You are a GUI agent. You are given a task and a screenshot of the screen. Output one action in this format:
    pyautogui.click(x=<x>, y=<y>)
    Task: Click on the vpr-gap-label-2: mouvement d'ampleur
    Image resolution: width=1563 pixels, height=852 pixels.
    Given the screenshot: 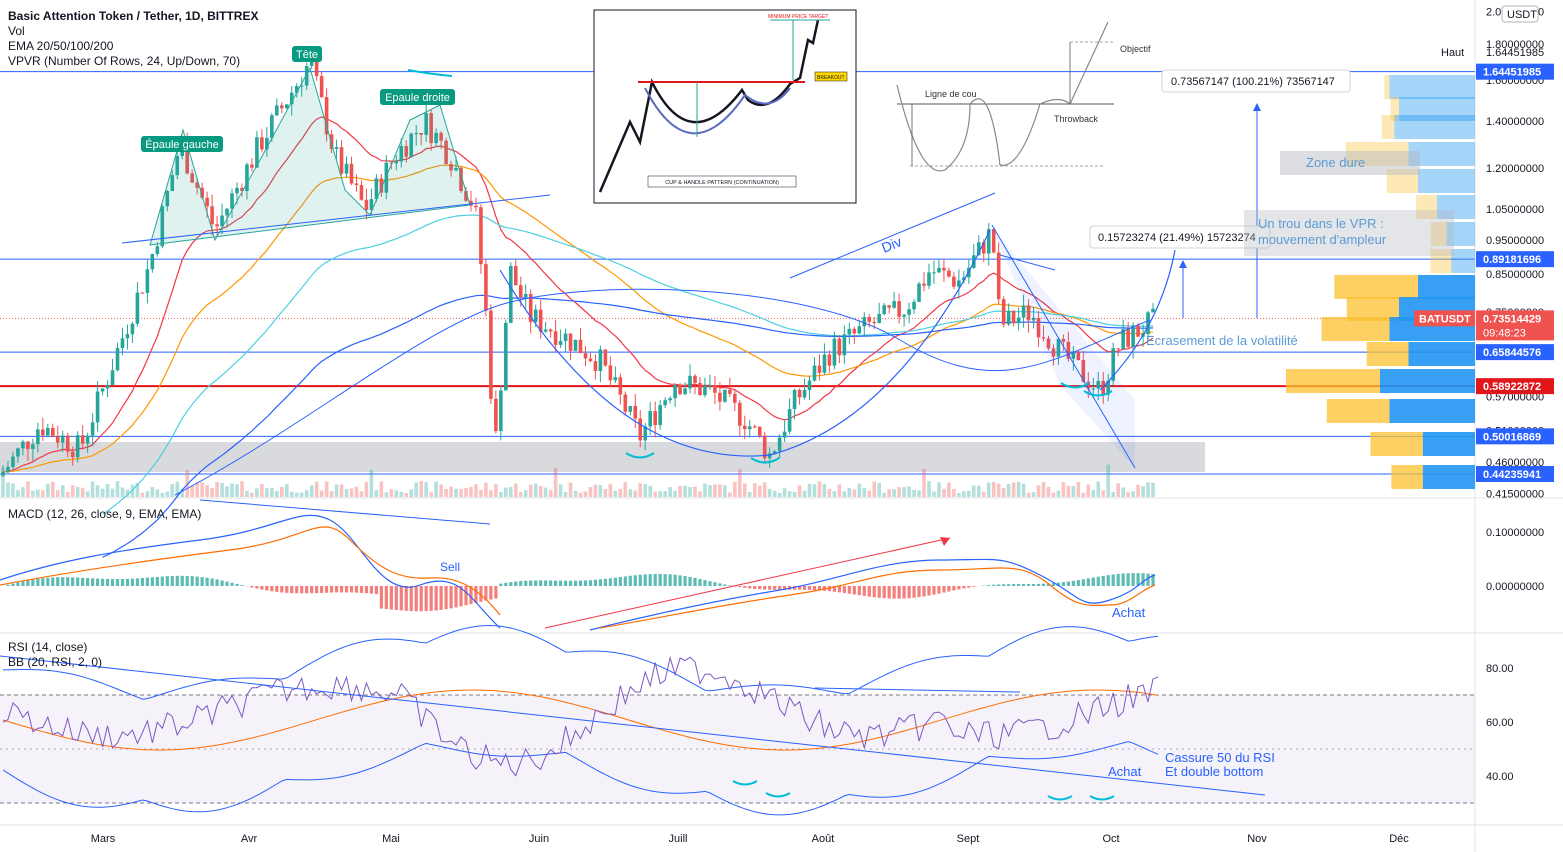 What is the action you would take?
    pyautogui.click(x=1322, y=239)
    